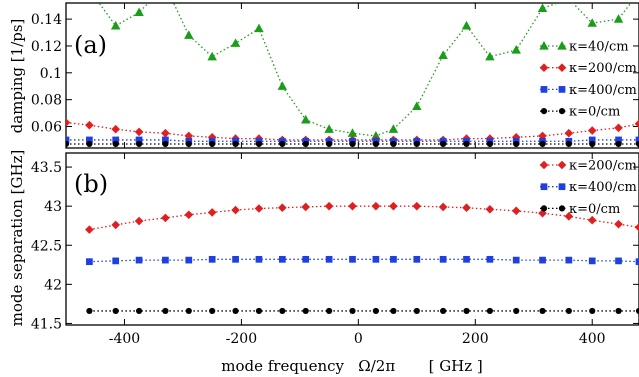 This screenshot has width=639, height=377. What do you see at coordinates (594, 209) in the screenshot?
I see `legend-entry-label: κ=0/cm` at bounding box center [594, 209].